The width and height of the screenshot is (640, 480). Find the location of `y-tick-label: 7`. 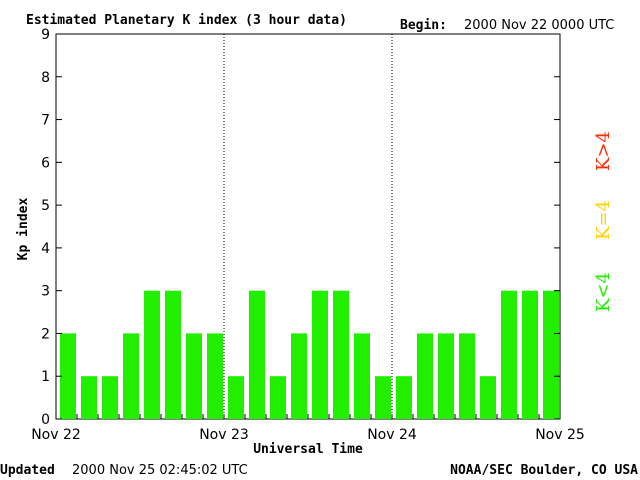

y-tick-label: 7 is located at coordinates (45, 121).